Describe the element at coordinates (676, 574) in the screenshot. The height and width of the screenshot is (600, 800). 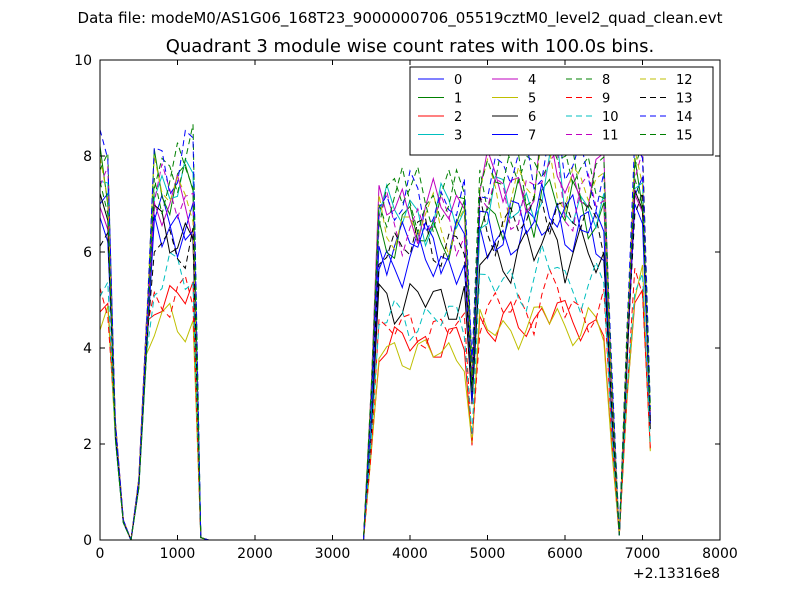
I see `x-offset-label: +2.13316e8` at that location.